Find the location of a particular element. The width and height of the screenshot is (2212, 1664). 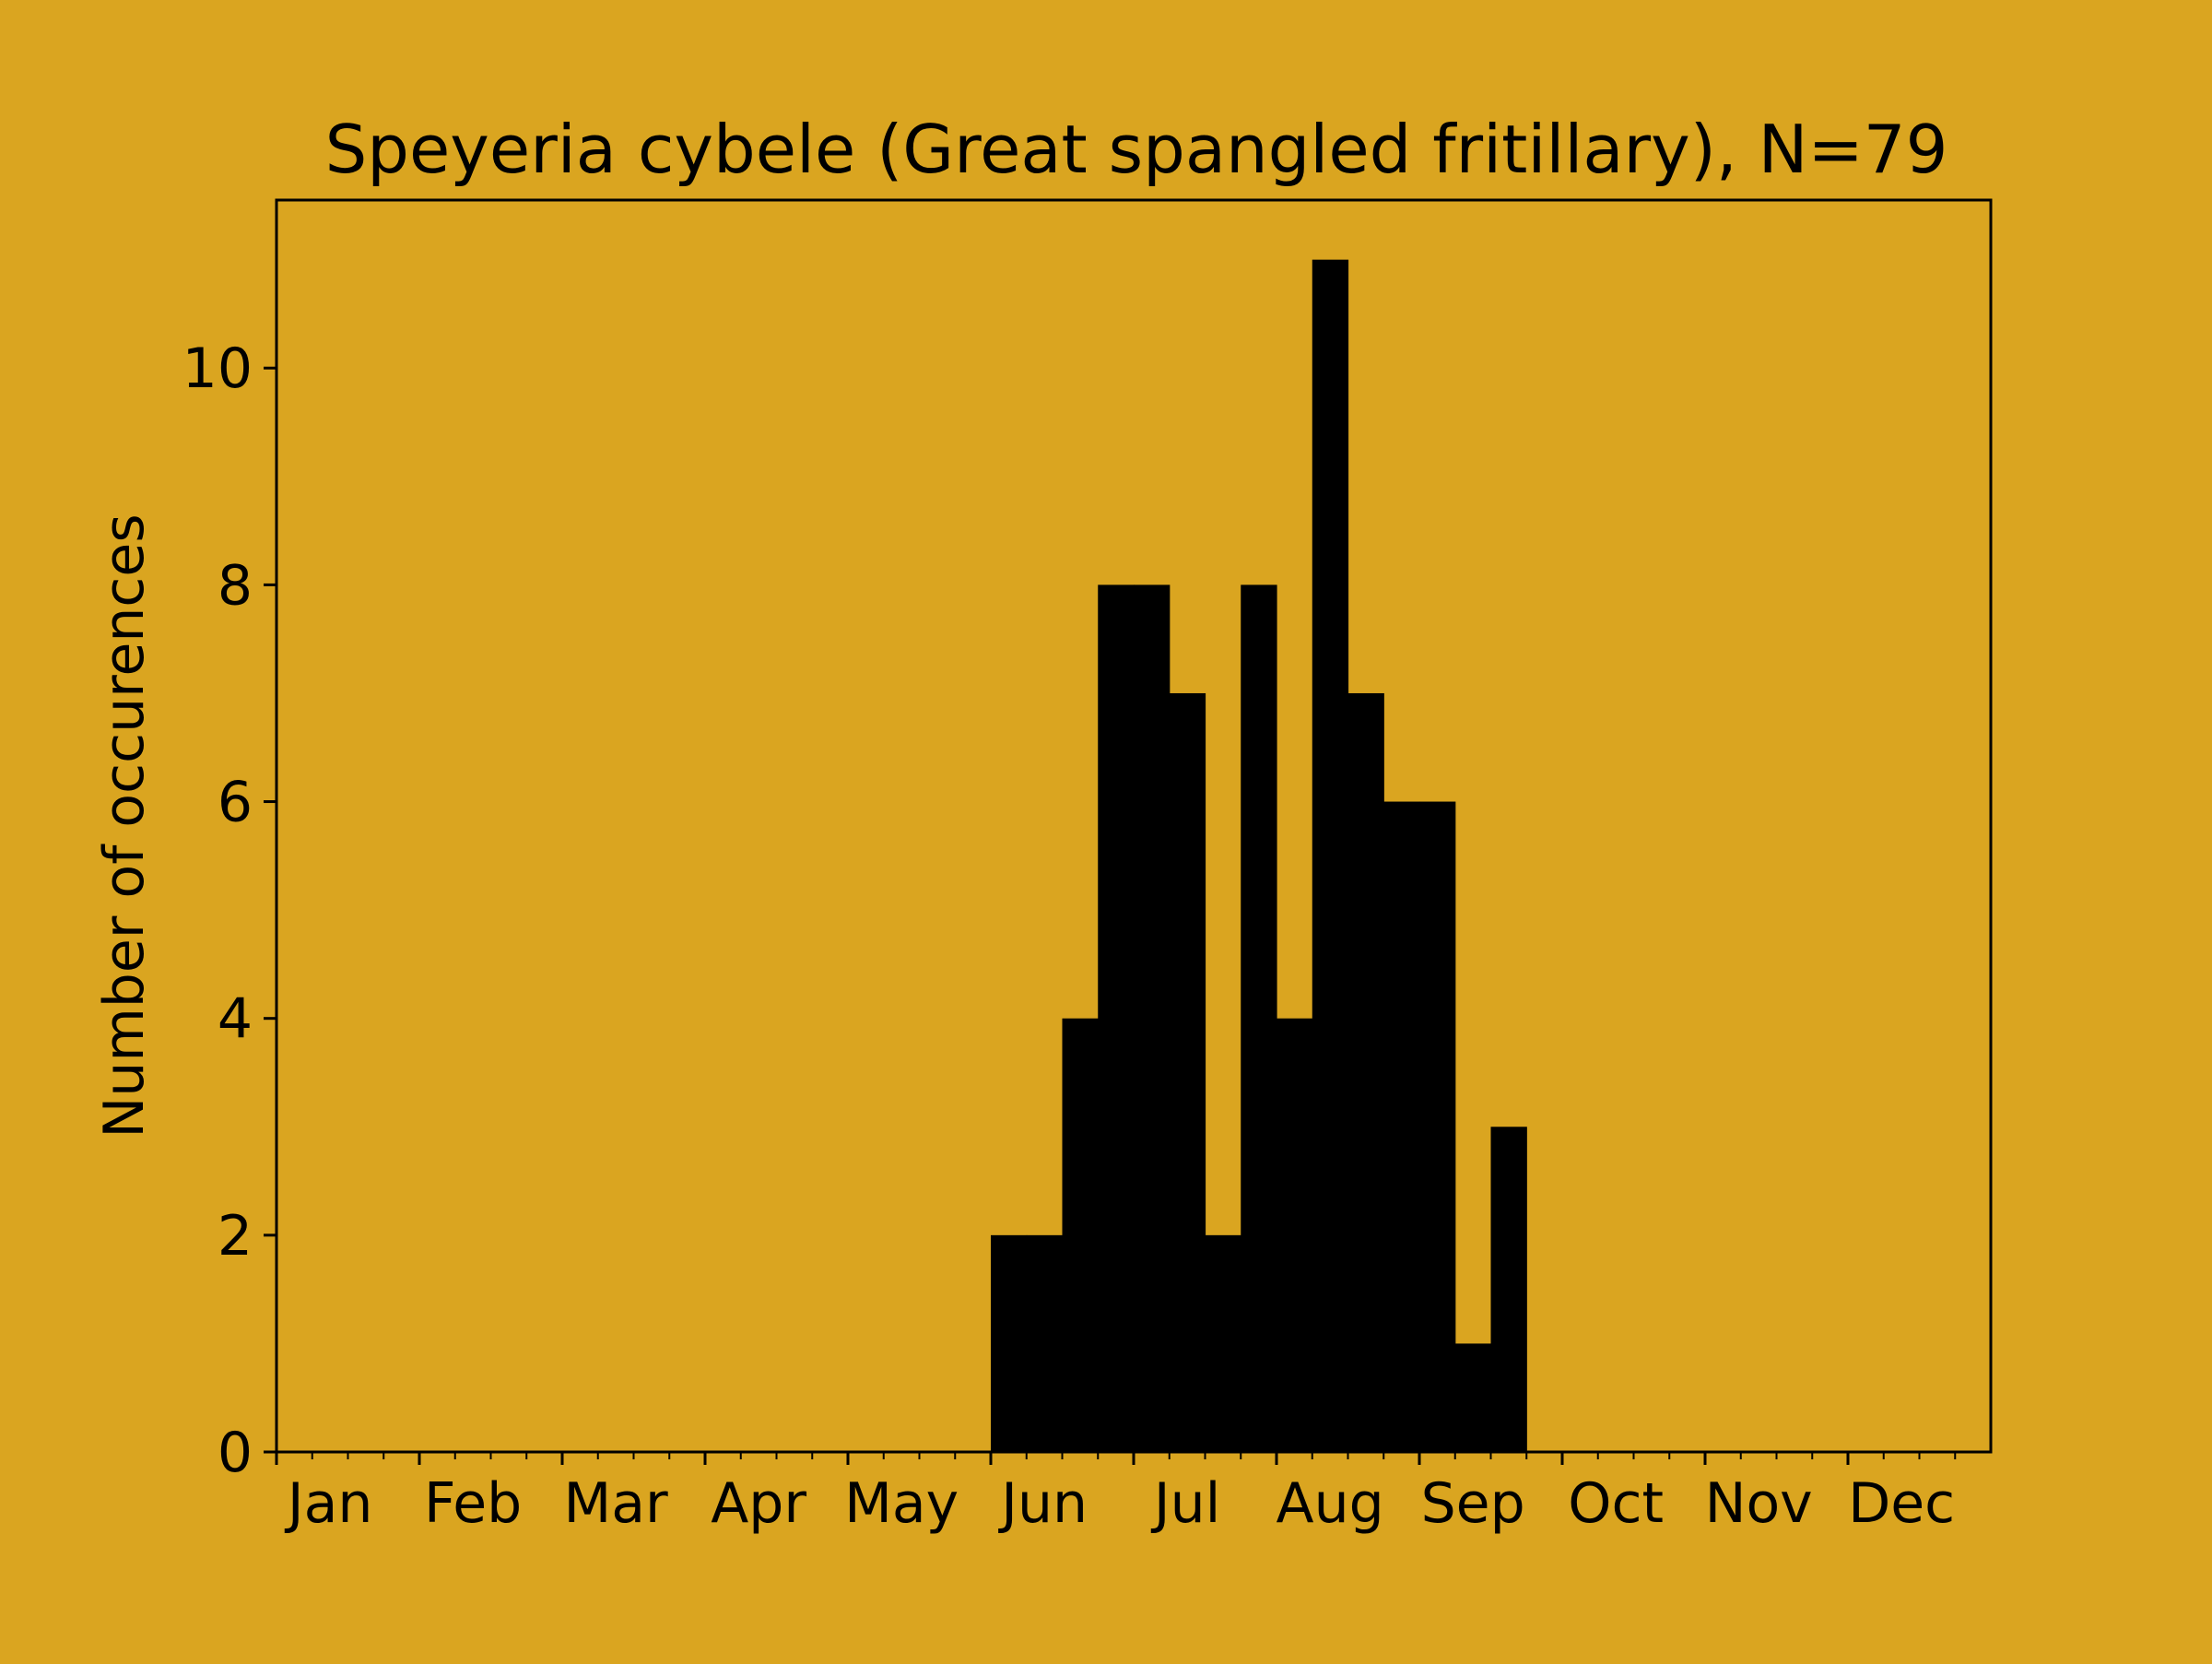

y-tick-label-0: 0 is located at coordinates (235, 1453).